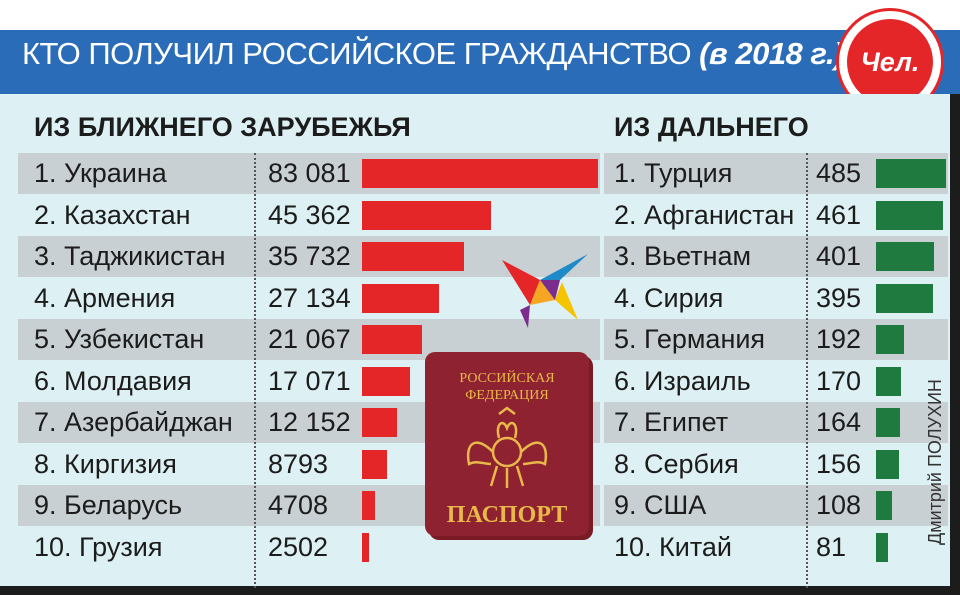  What do you see at coordinates (955, 344) in the screenshot?
I see `right-rule` at bounding box center [955, 344].